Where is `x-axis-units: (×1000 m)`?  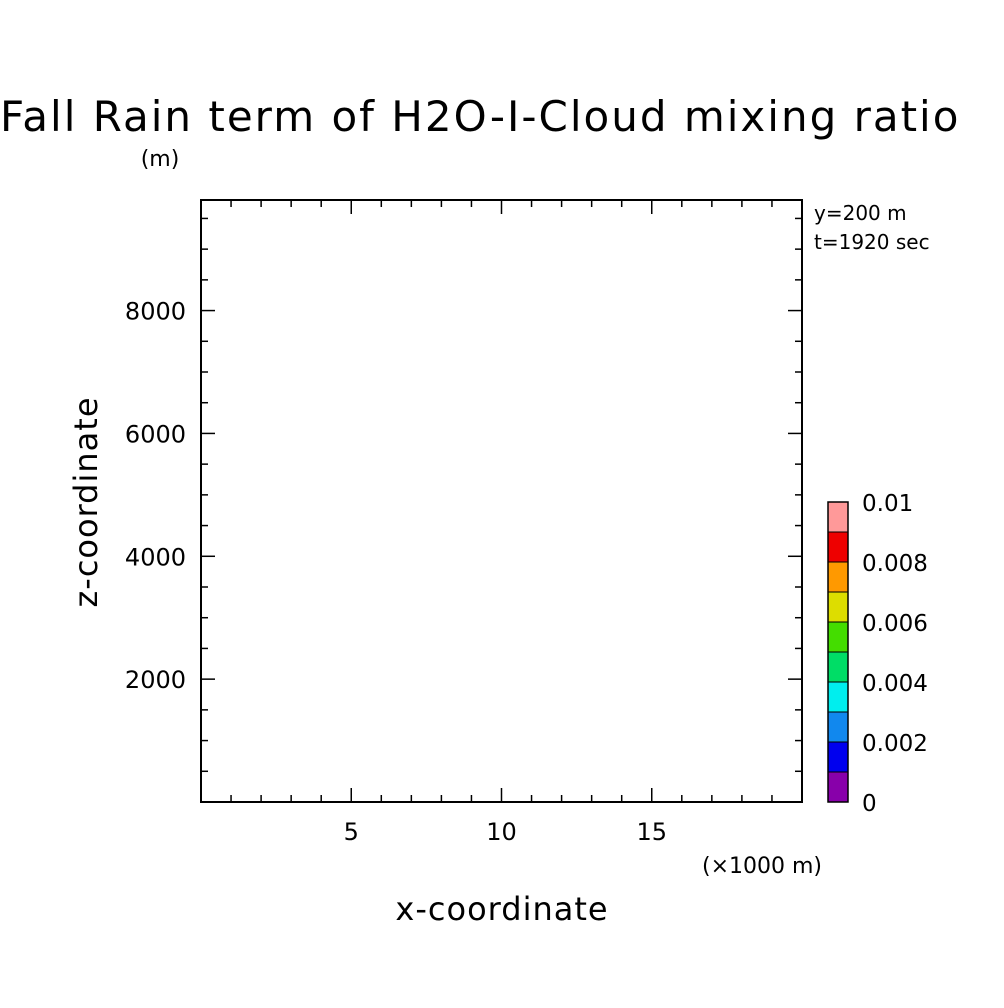 x-axis-units: (×1000 m) is located at coordinates (762, 866).